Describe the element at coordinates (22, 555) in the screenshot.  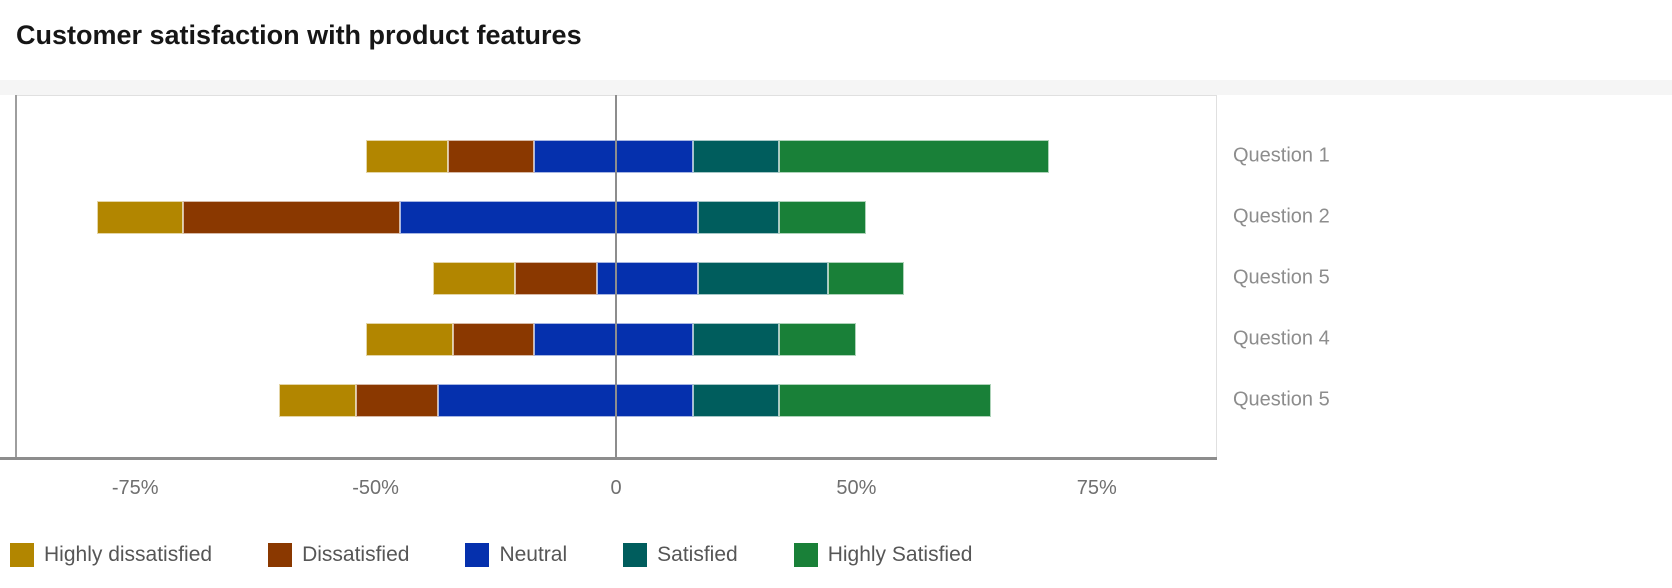
I see `legend-swatch-highly-dissatisfied` at that location.